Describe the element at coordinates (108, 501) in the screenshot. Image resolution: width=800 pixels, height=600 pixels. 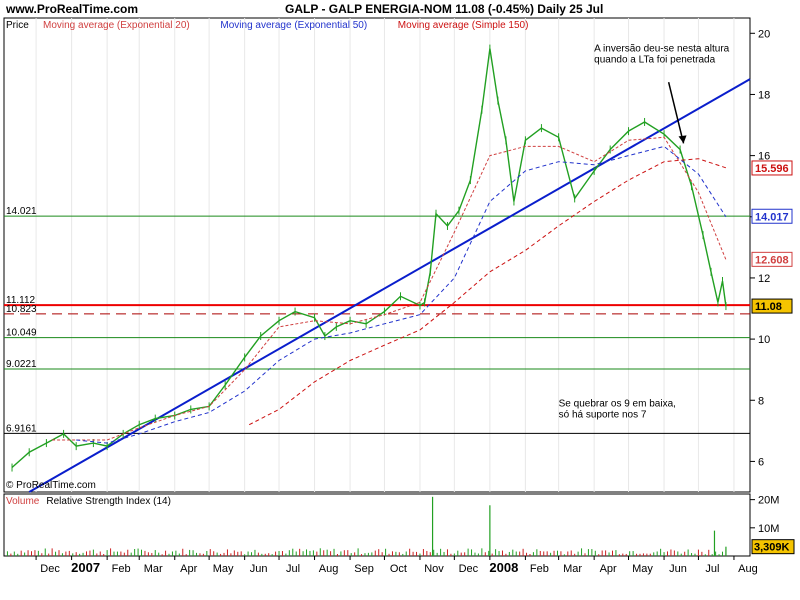
I see `volume-legend-entry: Relative Strength Index (14)` at that location.